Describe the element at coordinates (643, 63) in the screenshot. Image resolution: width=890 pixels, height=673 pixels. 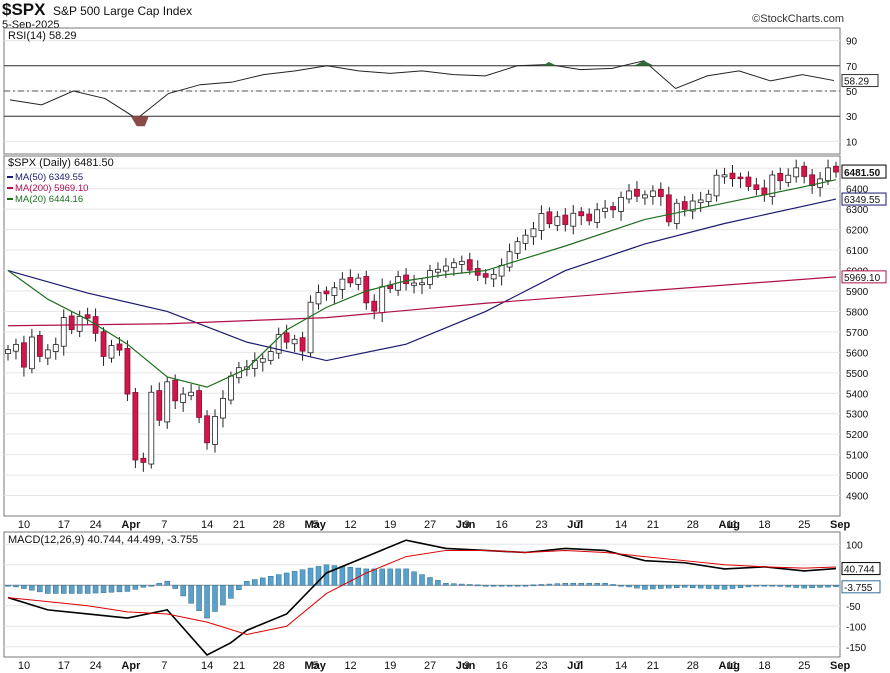
I see `rsi-overbought-fill` at that location.